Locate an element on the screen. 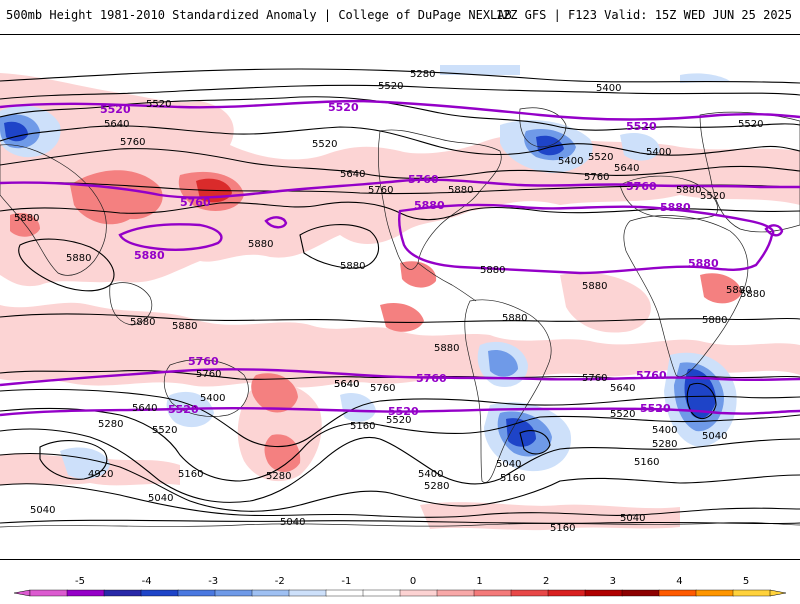  purple-label: 5520 is located at coordinates (183, 409).